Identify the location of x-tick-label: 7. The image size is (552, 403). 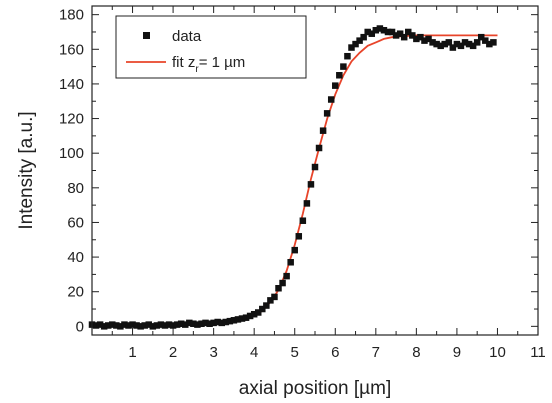
(376, 352).